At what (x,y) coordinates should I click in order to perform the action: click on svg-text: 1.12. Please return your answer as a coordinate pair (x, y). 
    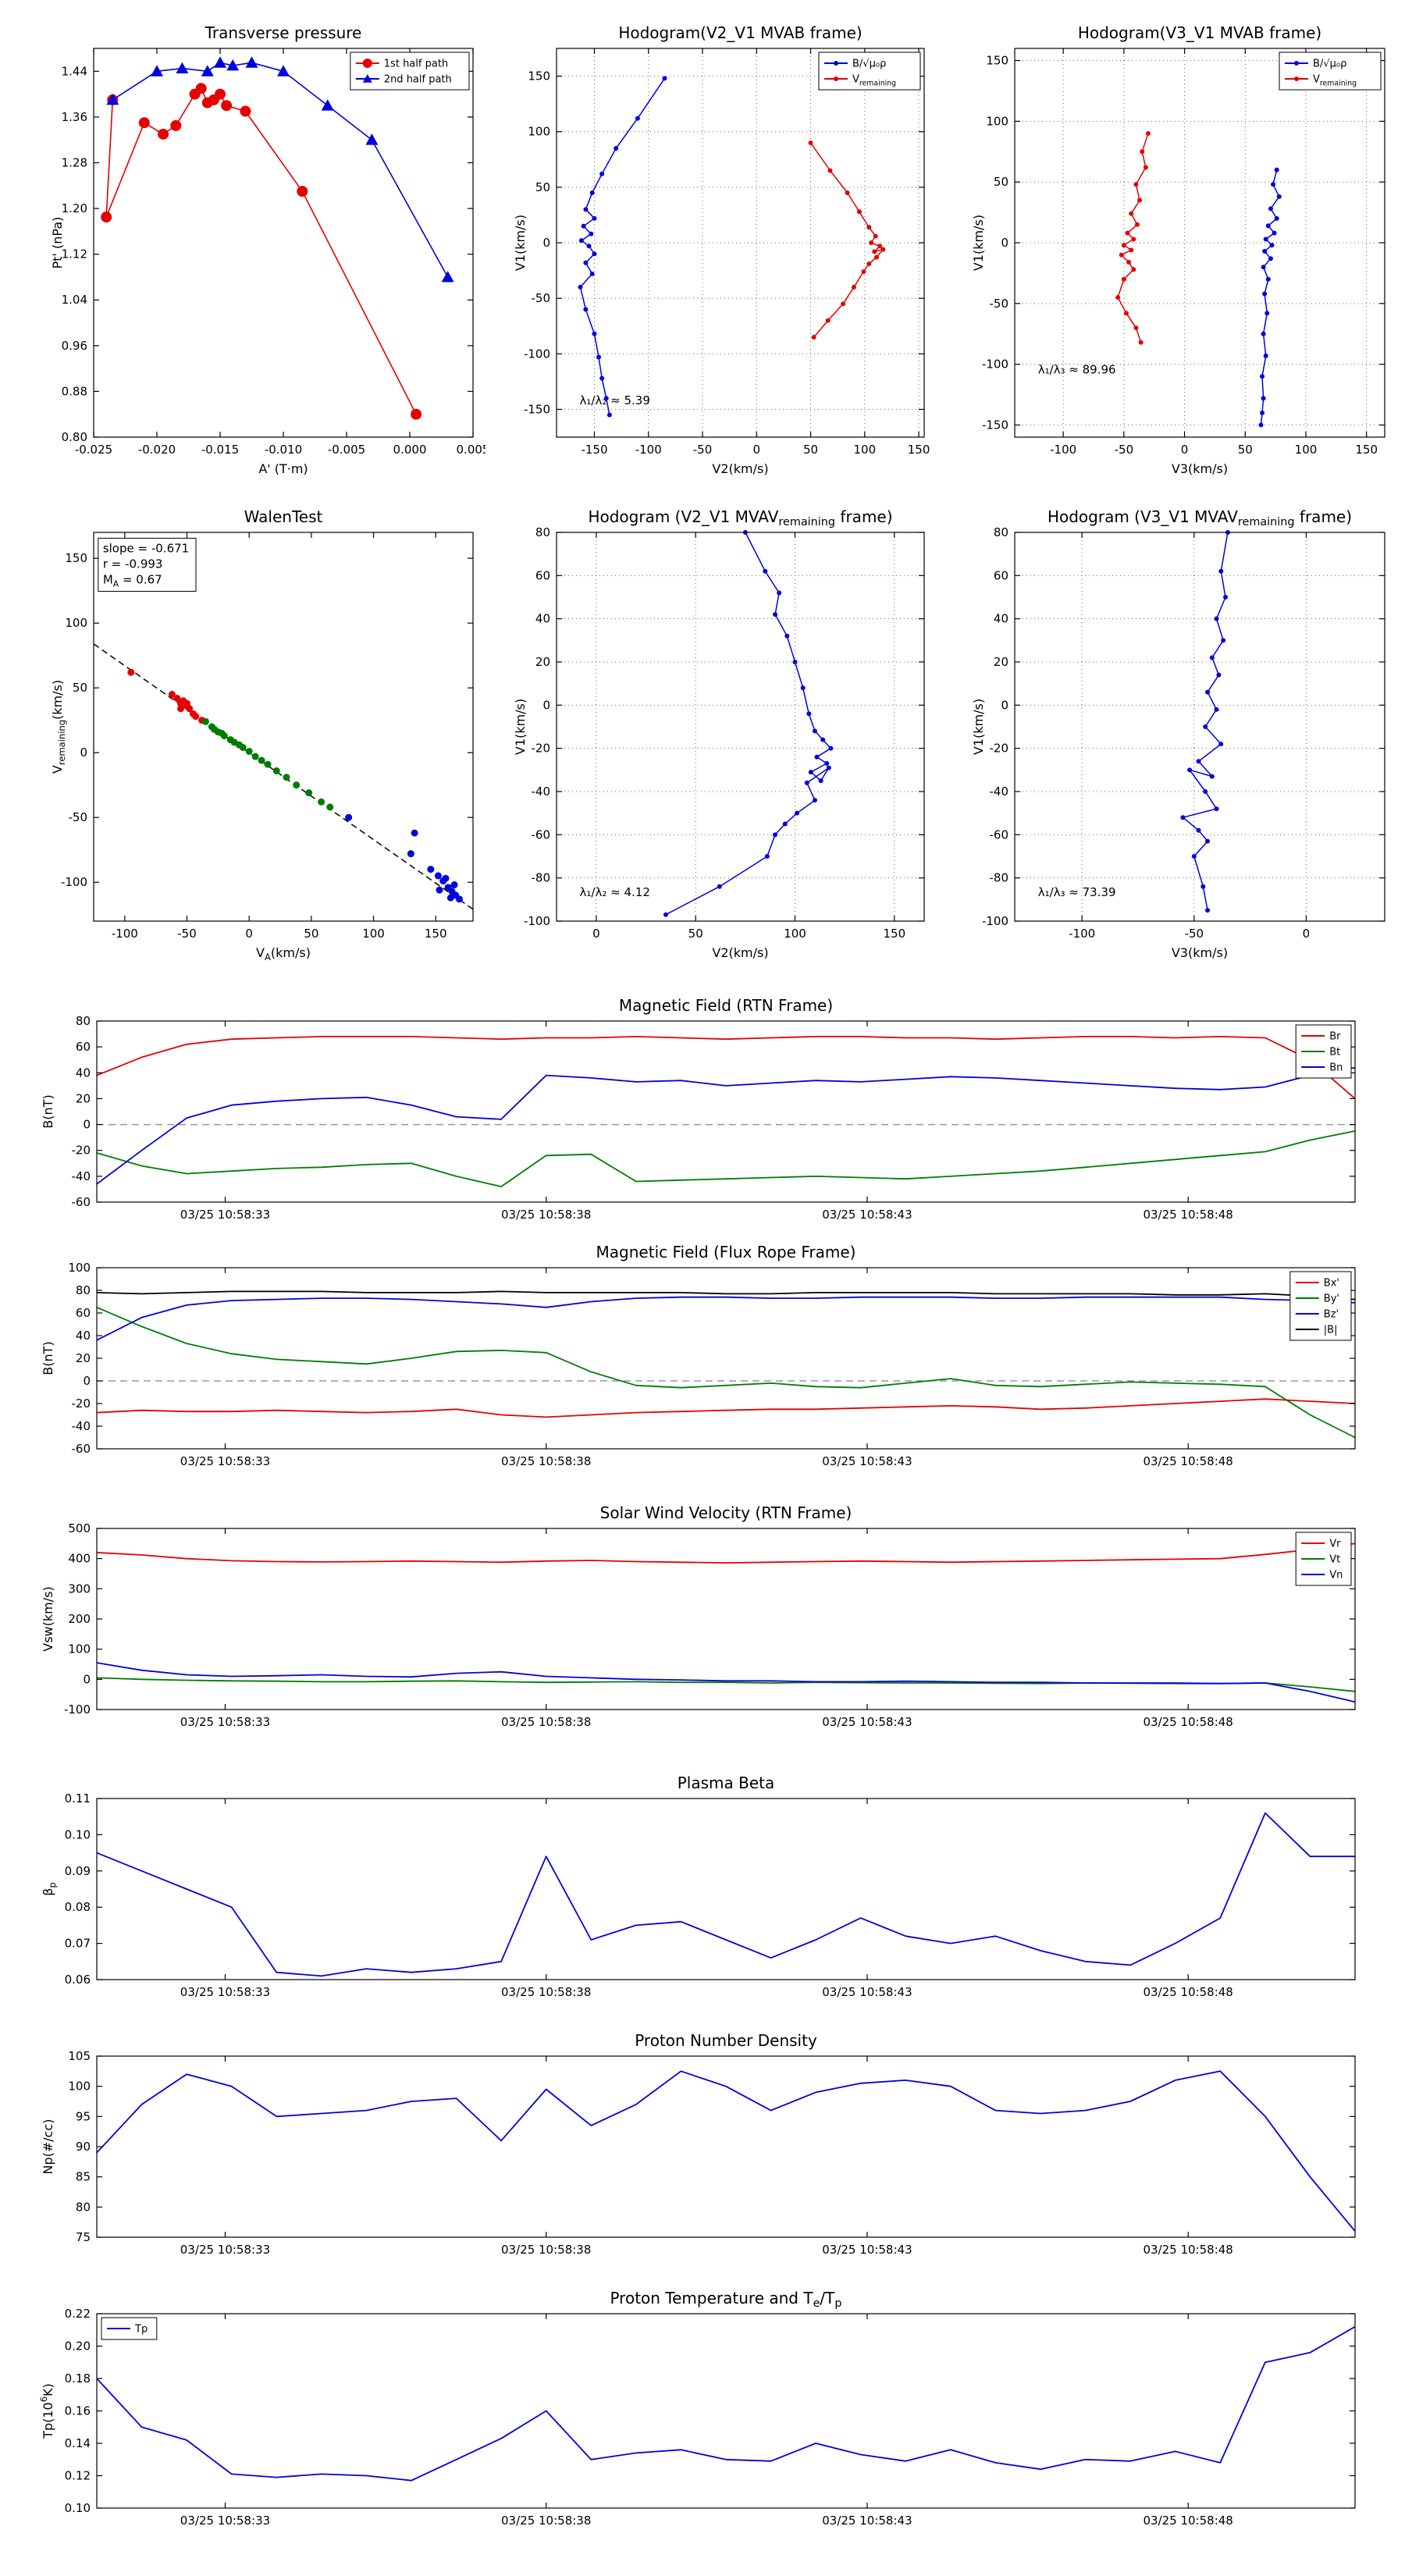
    Looking at the image, I should click on (74, 255).